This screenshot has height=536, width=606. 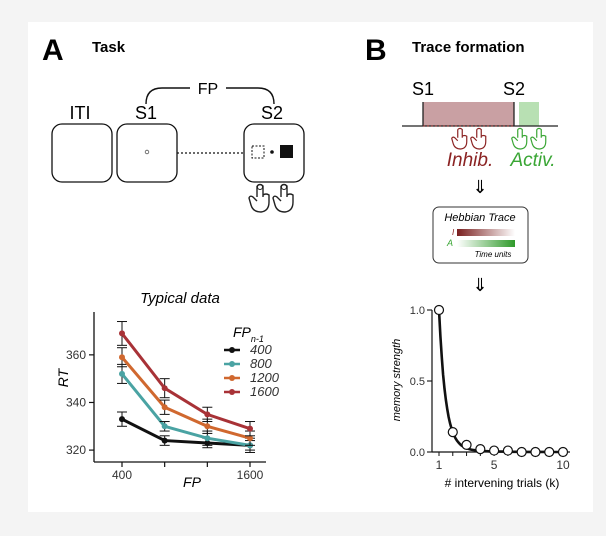 I want to click on left-target-outline, so click(x=258, y=152).